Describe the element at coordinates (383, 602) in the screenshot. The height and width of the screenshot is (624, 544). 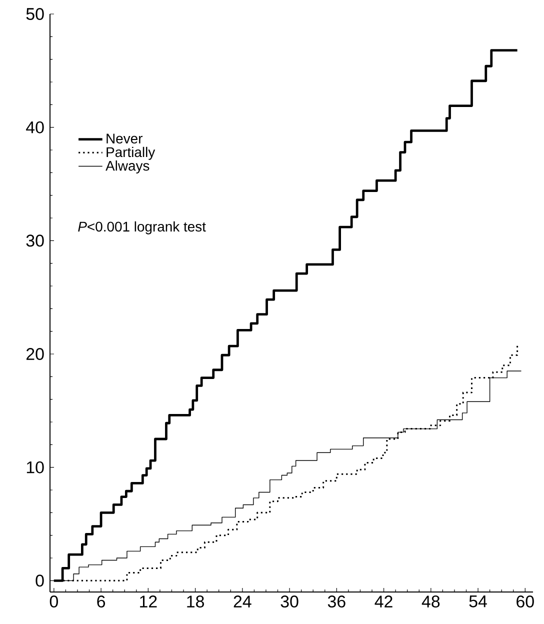
I see `x-tick-label: 42` at that location.